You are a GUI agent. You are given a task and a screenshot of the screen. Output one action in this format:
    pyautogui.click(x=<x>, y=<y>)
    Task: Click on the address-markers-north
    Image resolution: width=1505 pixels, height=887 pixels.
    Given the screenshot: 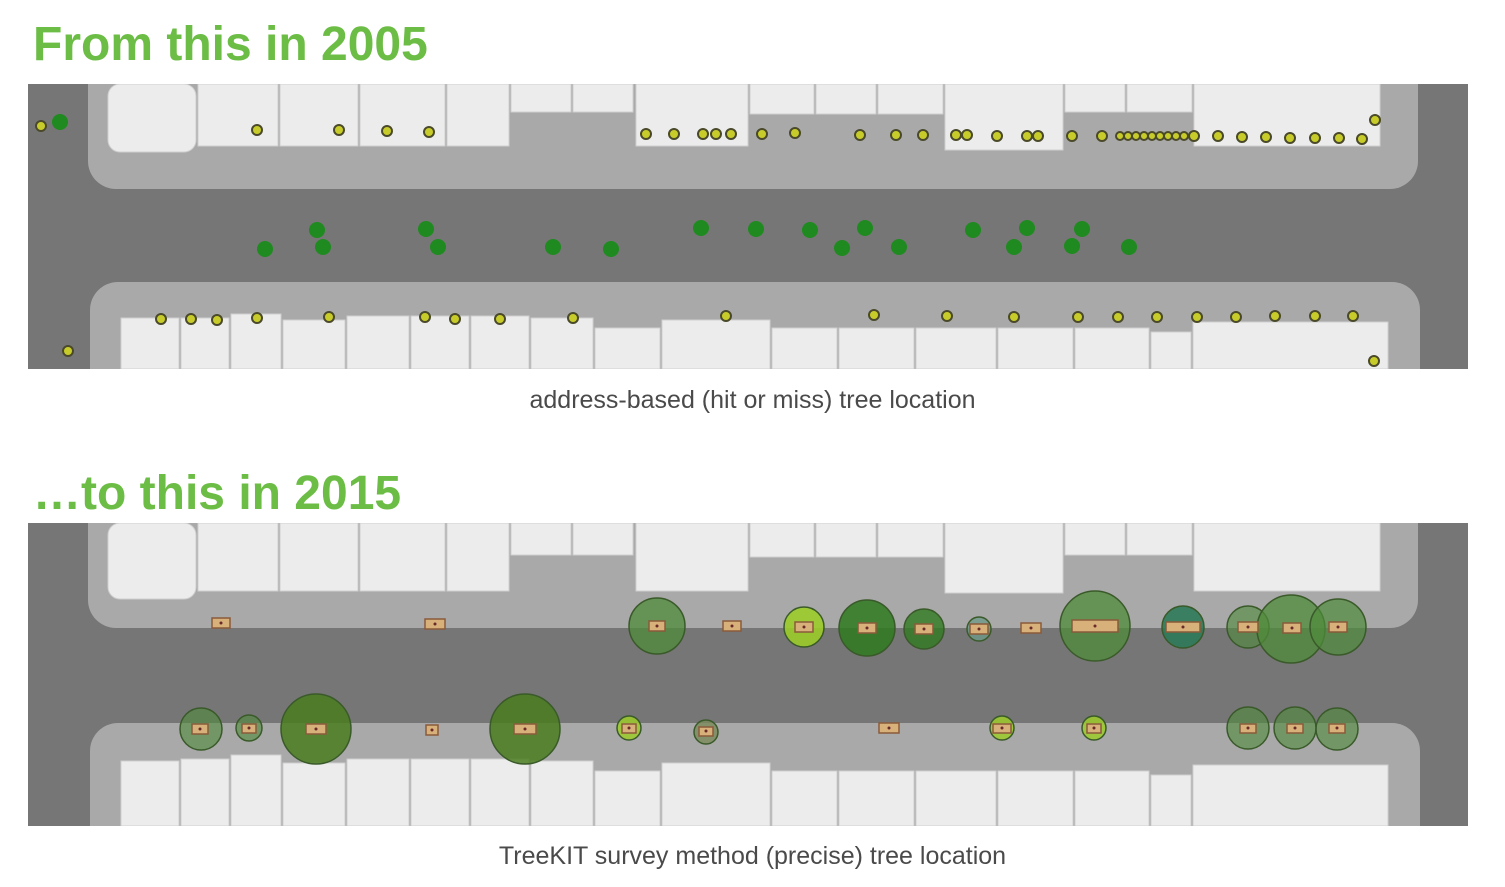 What is the action you would take?
    pyautogui.click(x=708, y=129)
    